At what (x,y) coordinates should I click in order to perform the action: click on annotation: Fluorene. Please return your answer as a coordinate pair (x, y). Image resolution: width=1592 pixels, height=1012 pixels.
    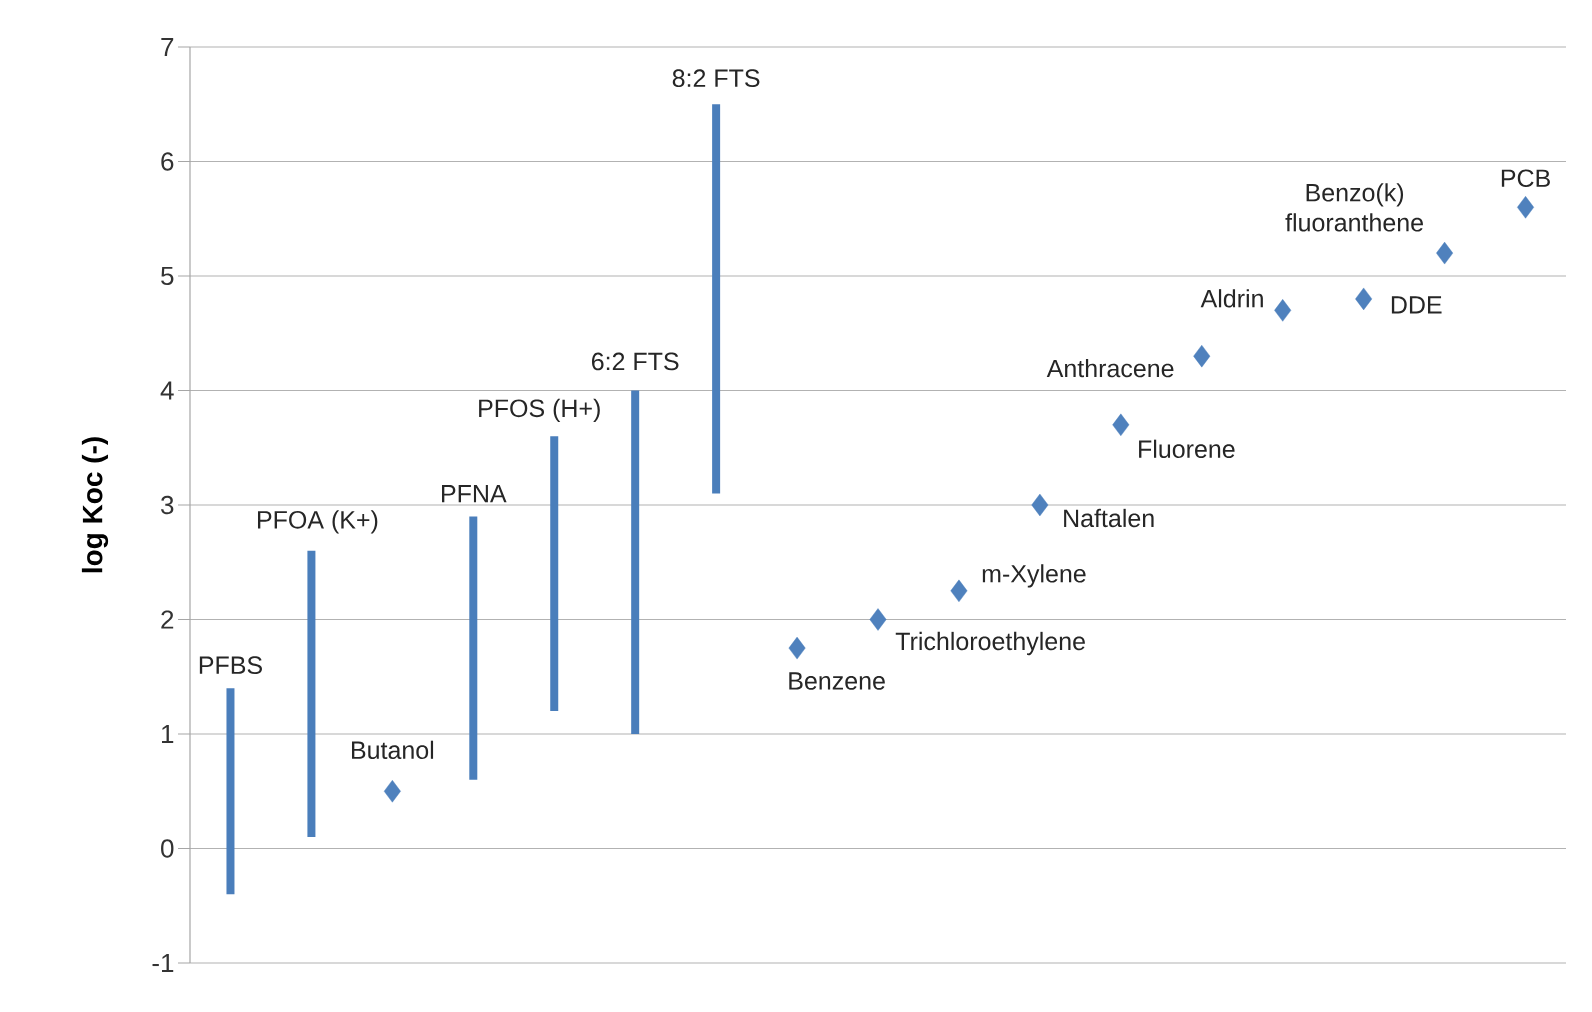
    Looking at the image, I should click on (1187, 449).